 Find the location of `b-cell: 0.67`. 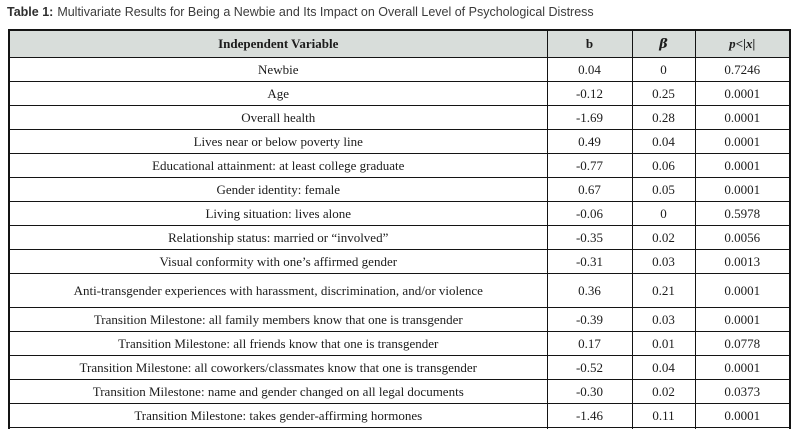

b-cell: 0.67 is located at coordinates (589, 189).